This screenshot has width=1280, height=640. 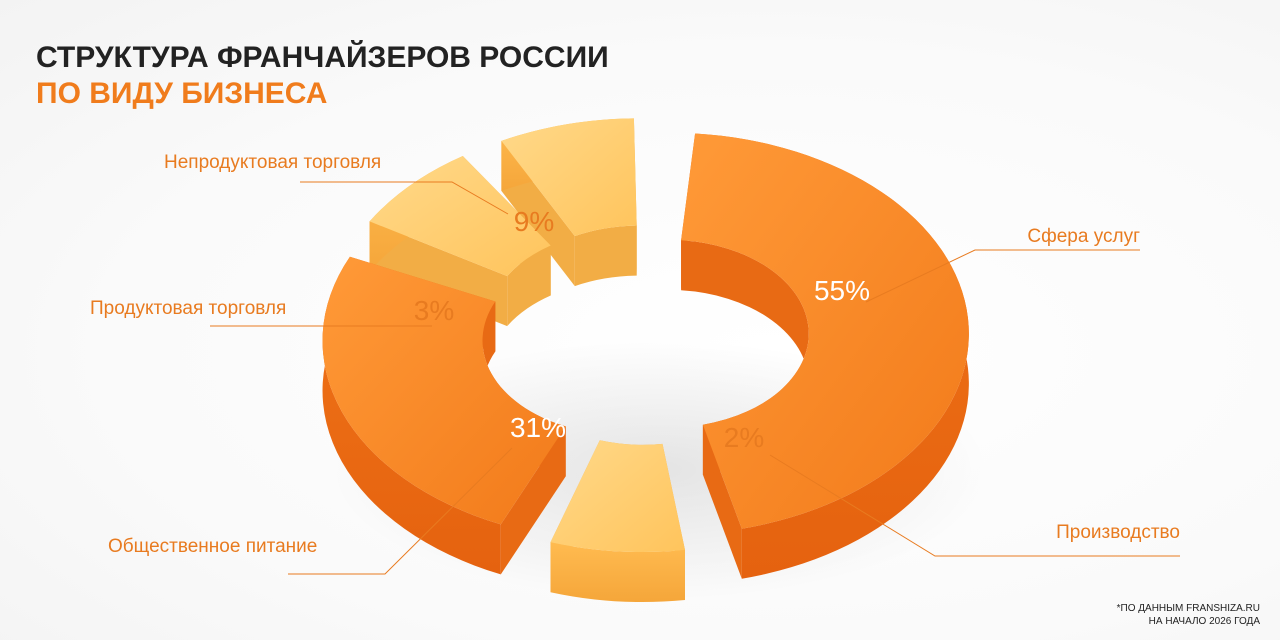 I want to click on slice-label-services: Сфера услуг, so click(x=1083, y=236).